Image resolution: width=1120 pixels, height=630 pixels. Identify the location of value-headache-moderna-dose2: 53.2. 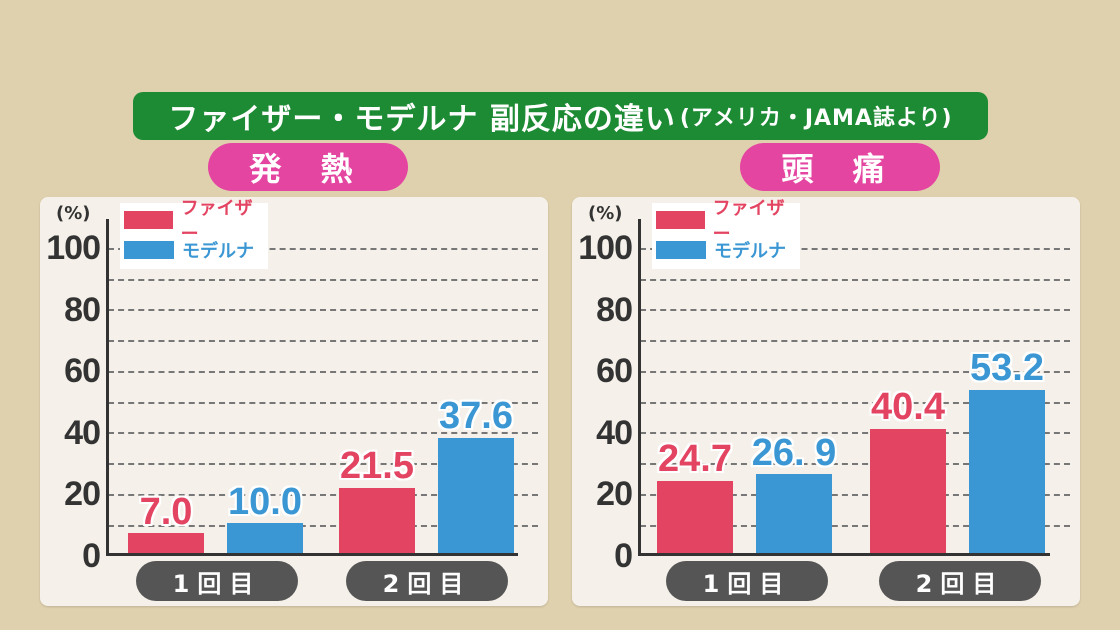
(1007, 368).